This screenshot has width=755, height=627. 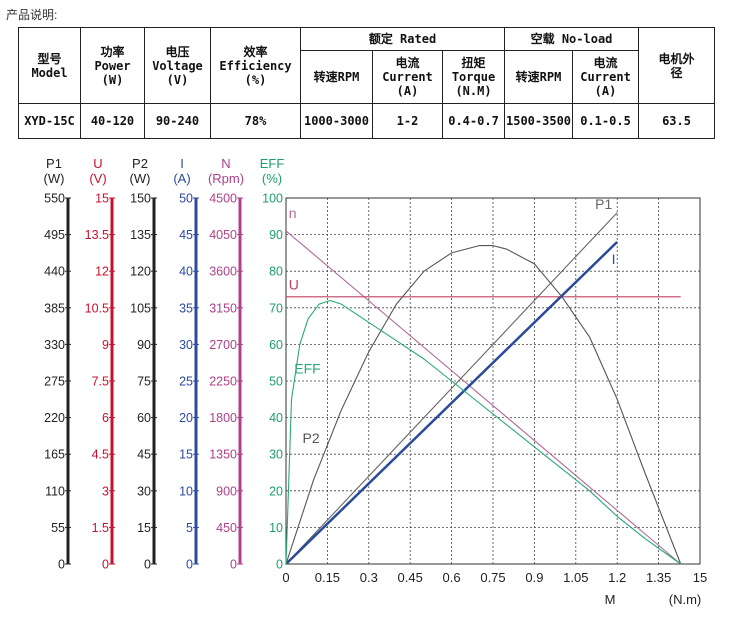 What do you see at coordinates (223, 455) in the screenshot?
I see `y-tick-label: 1350` at bounding box center [223, 455].